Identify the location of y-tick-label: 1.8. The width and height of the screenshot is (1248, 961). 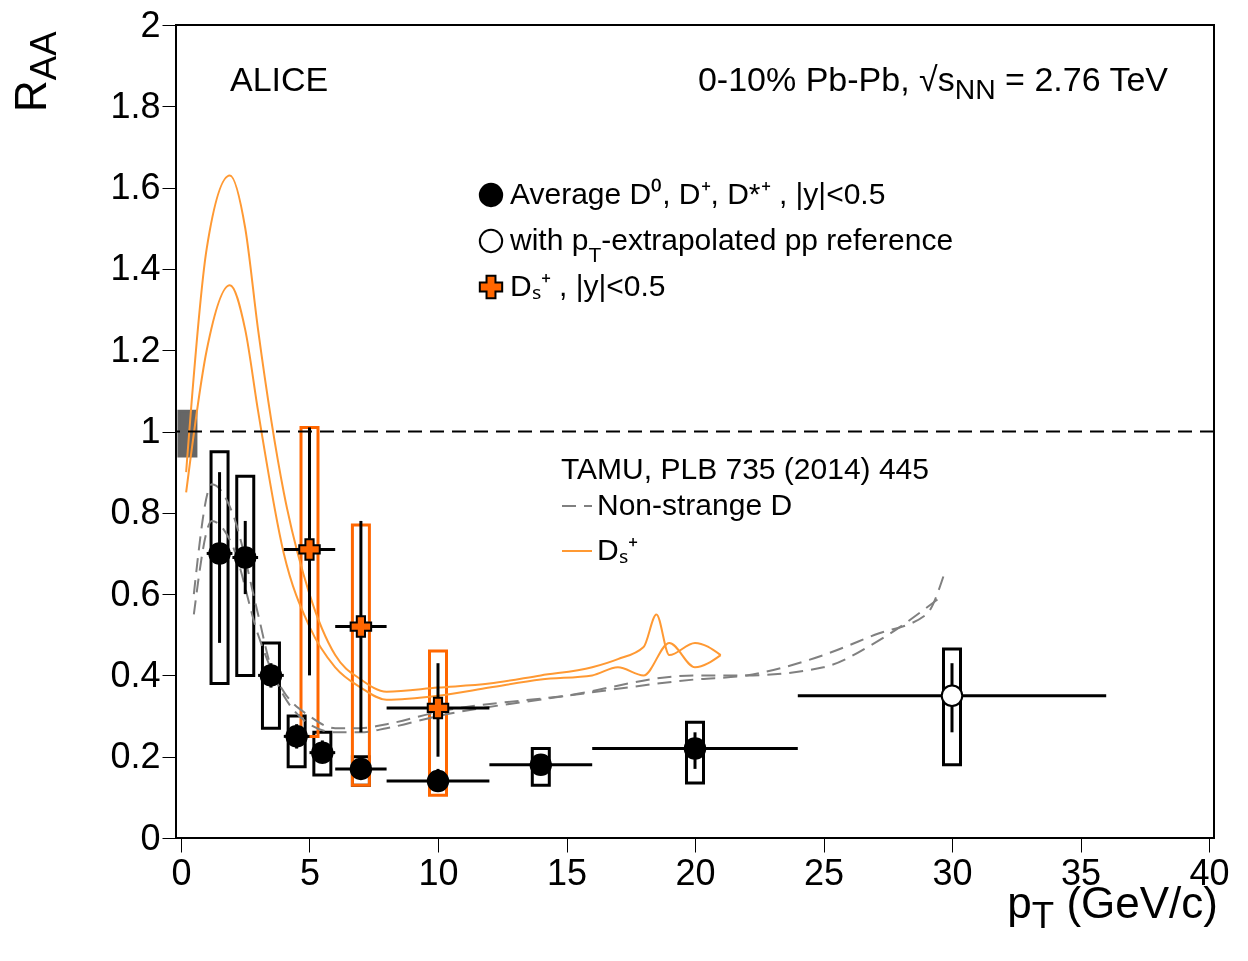
(135, 105).